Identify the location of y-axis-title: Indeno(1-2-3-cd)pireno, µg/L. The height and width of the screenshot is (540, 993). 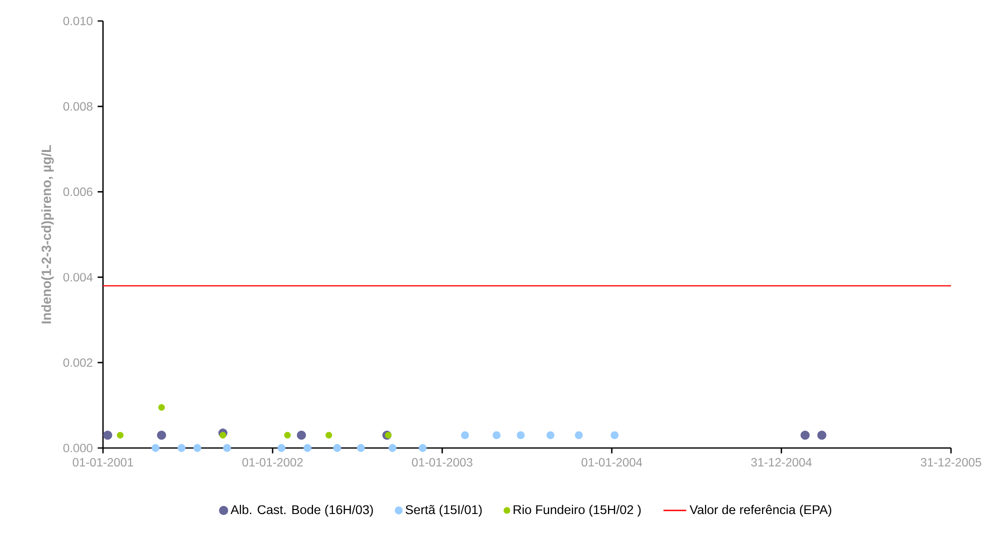
(47, 234).